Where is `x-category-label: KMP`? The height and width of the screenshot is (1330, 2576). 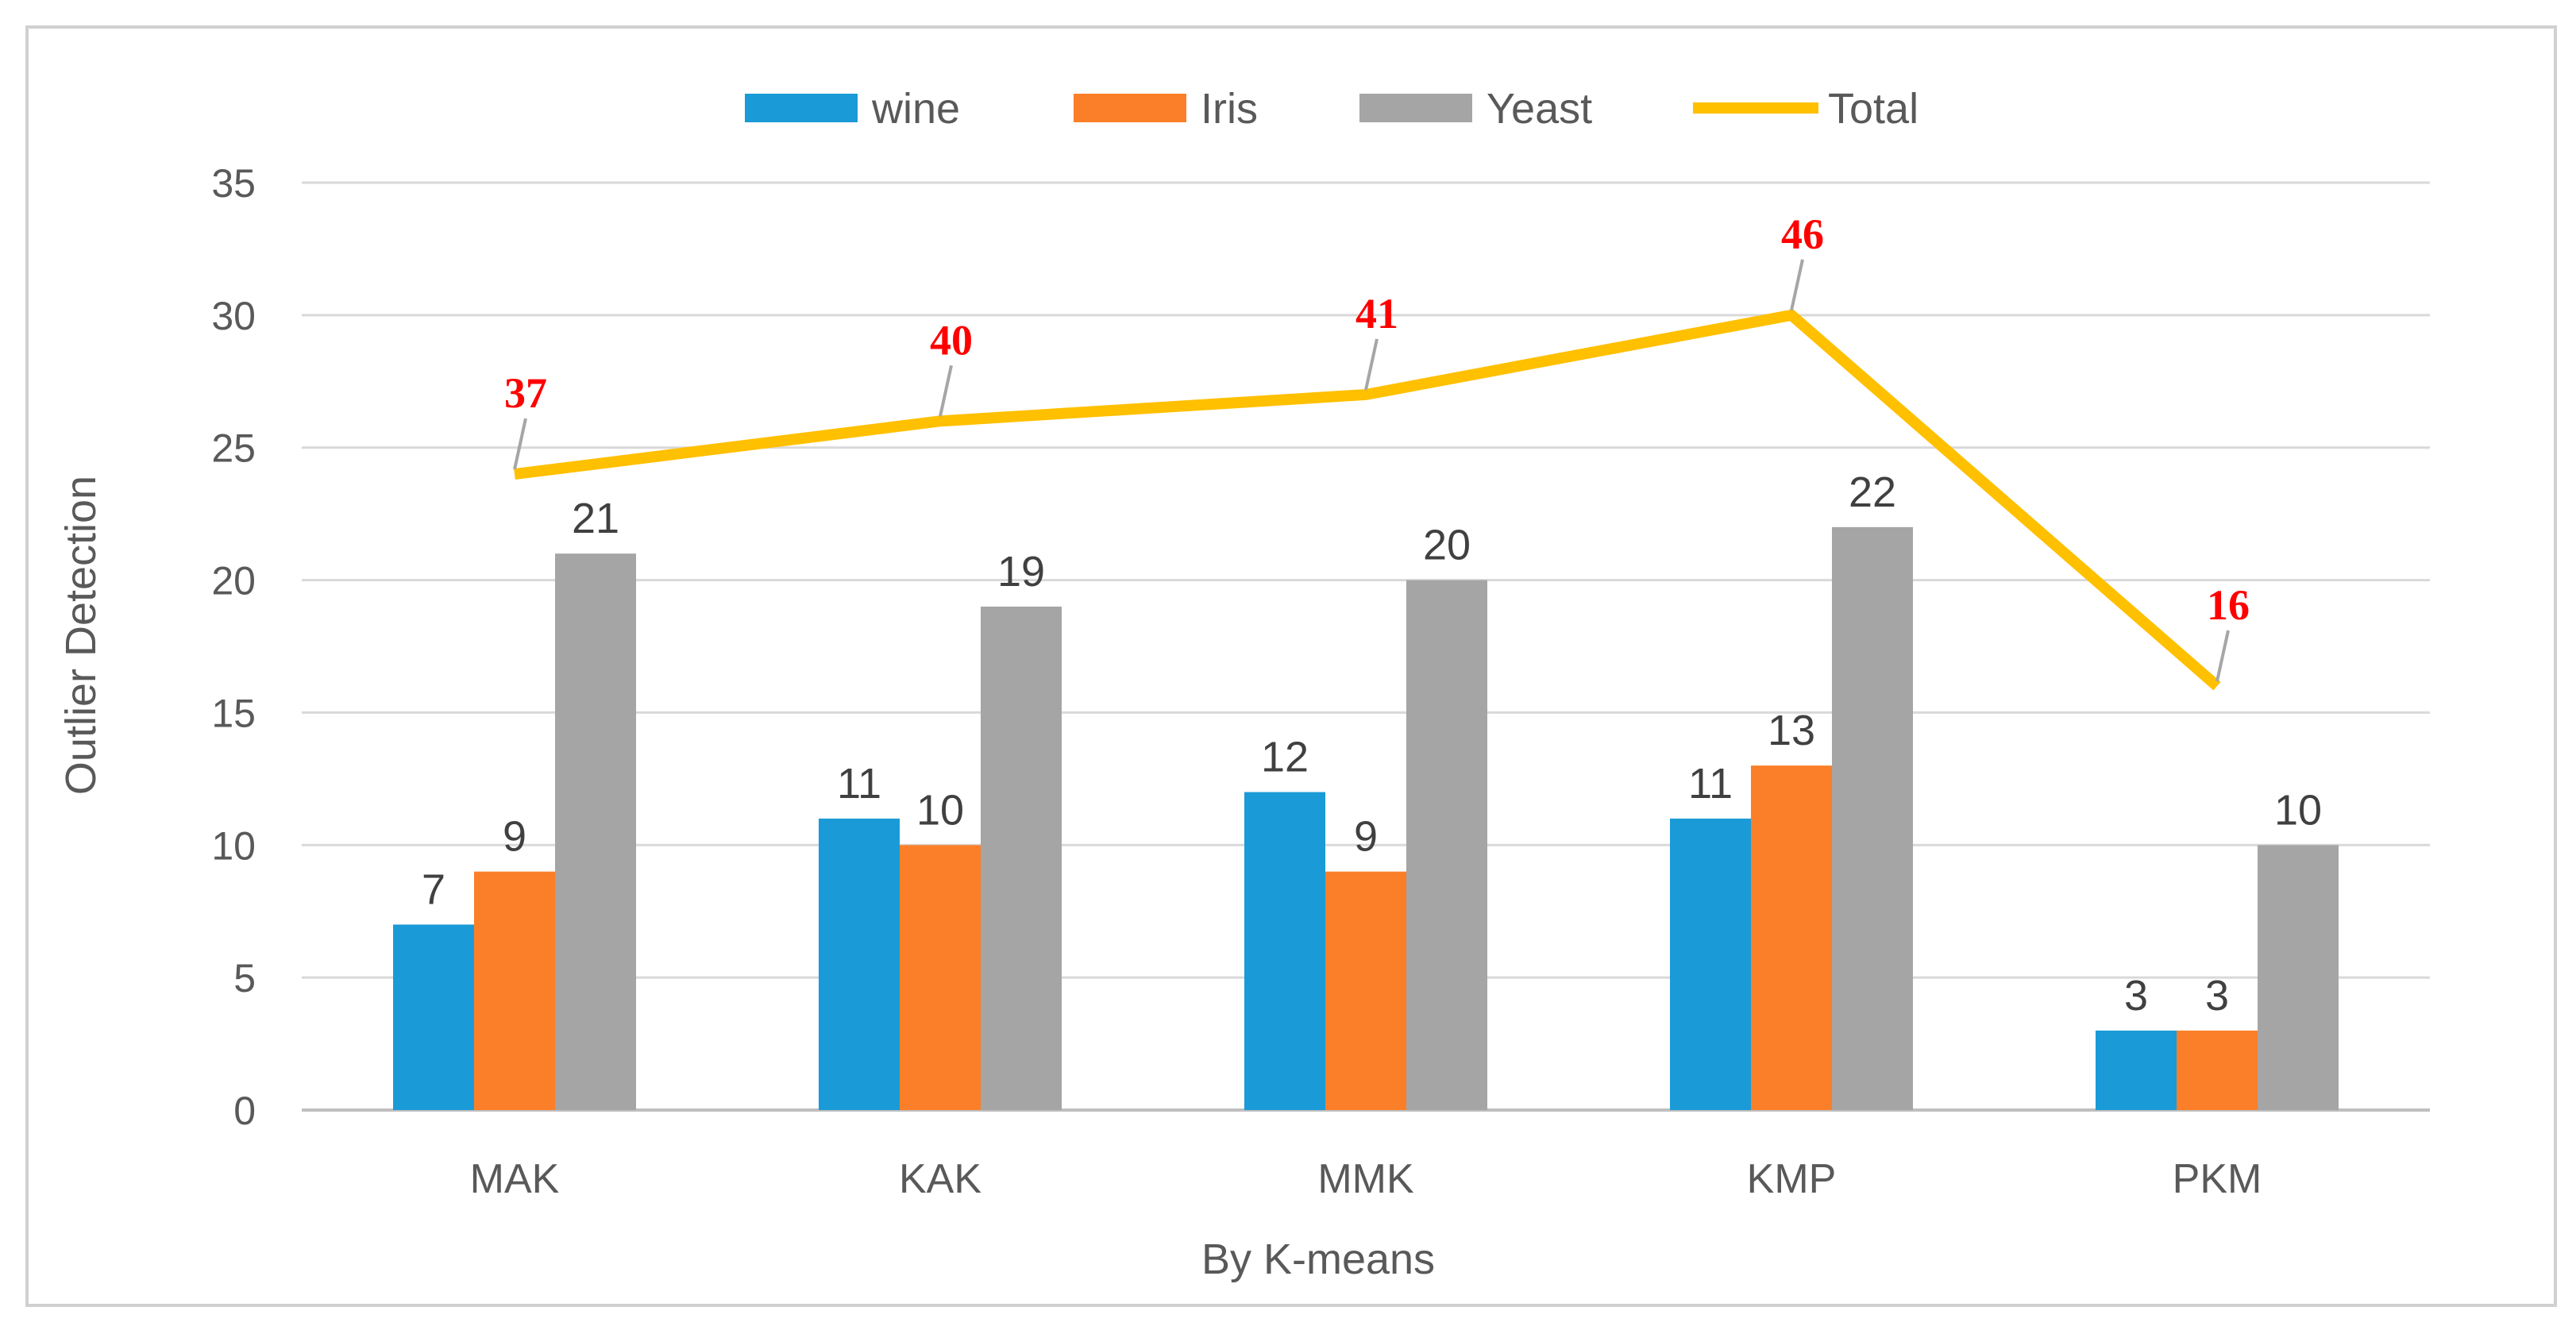 x-category-label: KMP is located at coordinates (1792, 1179).